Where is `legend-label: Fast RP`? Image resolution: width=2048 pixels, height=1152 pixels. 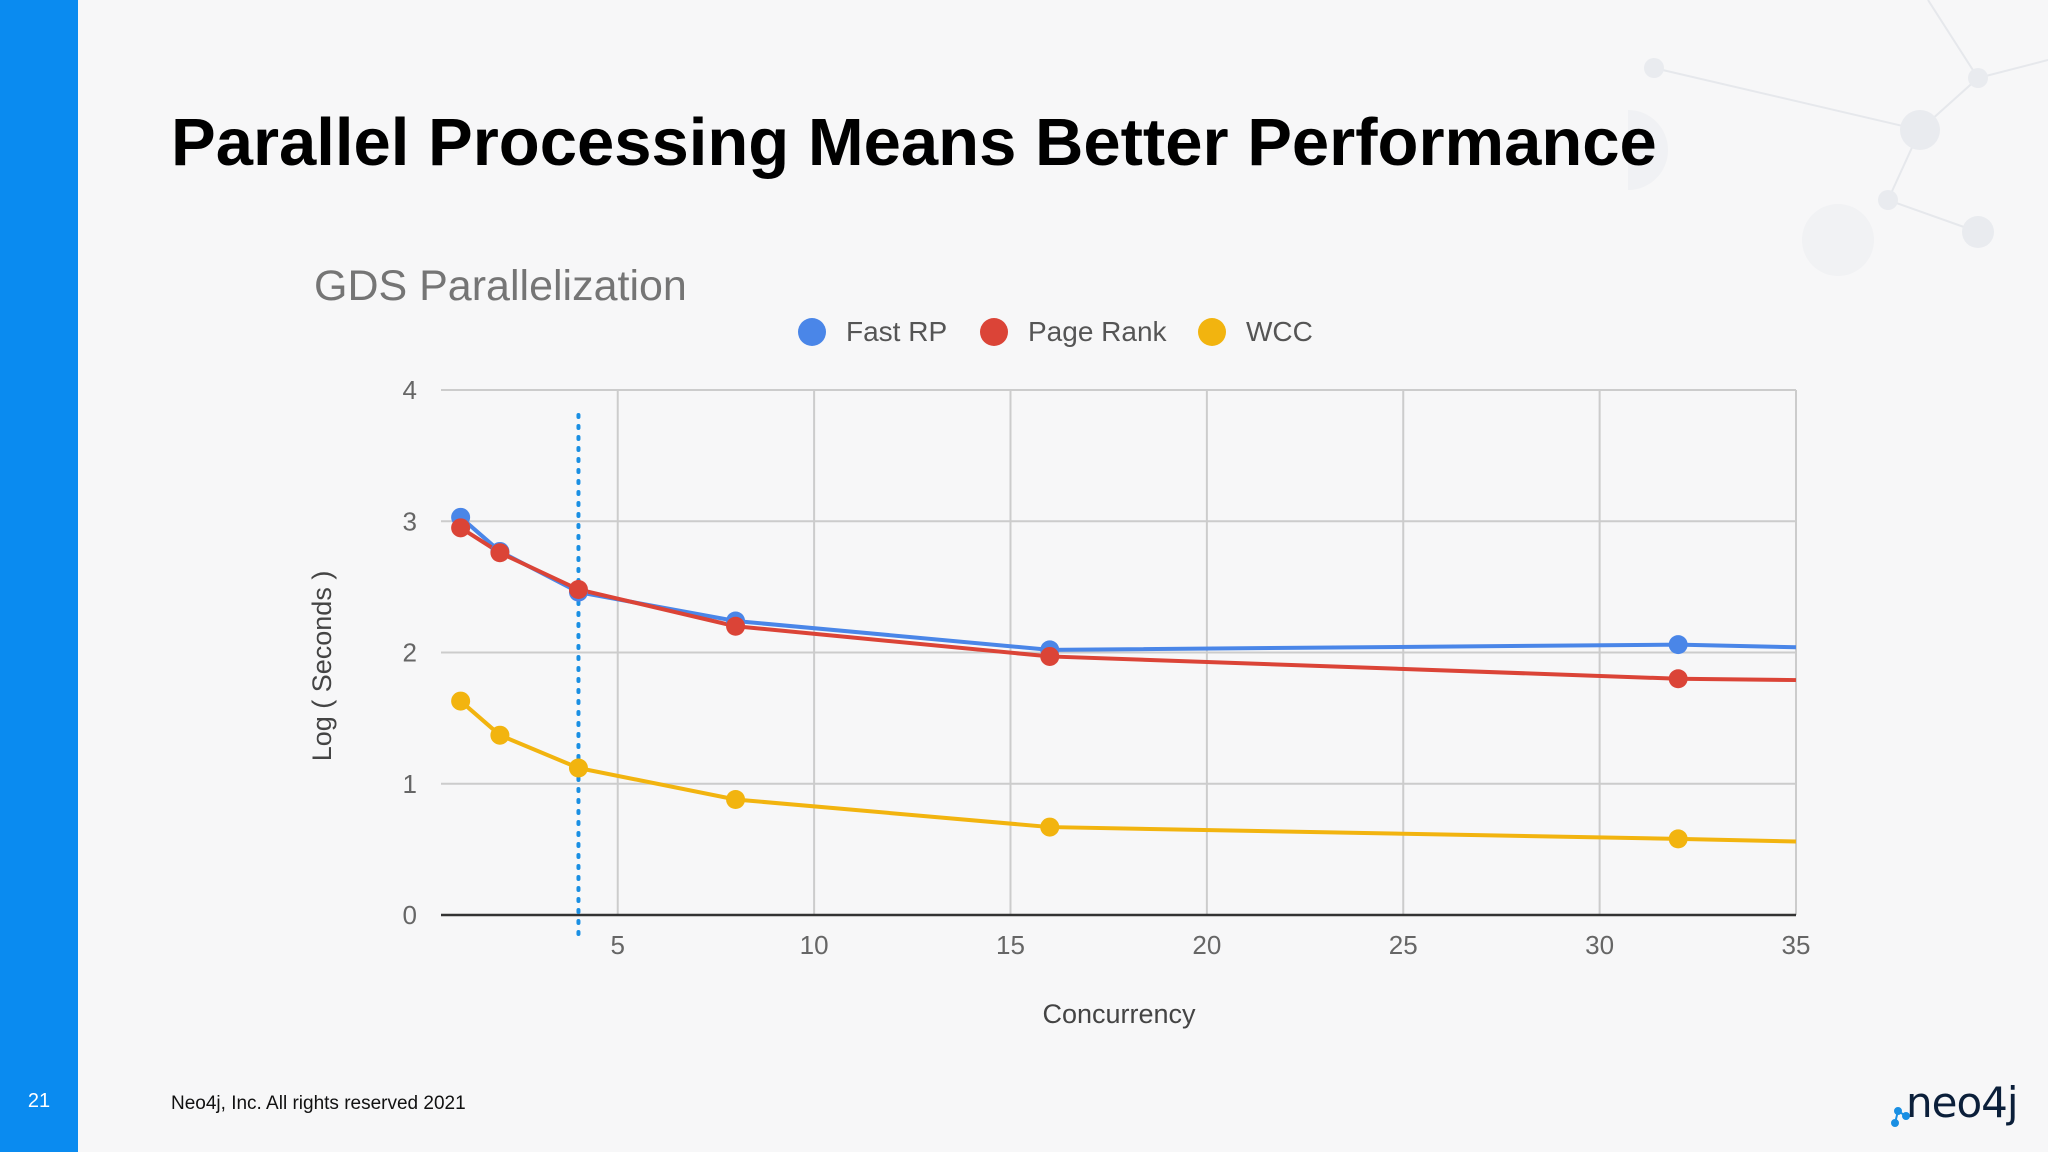 legend-label: Fast RP is located at coordinates (896, 331).